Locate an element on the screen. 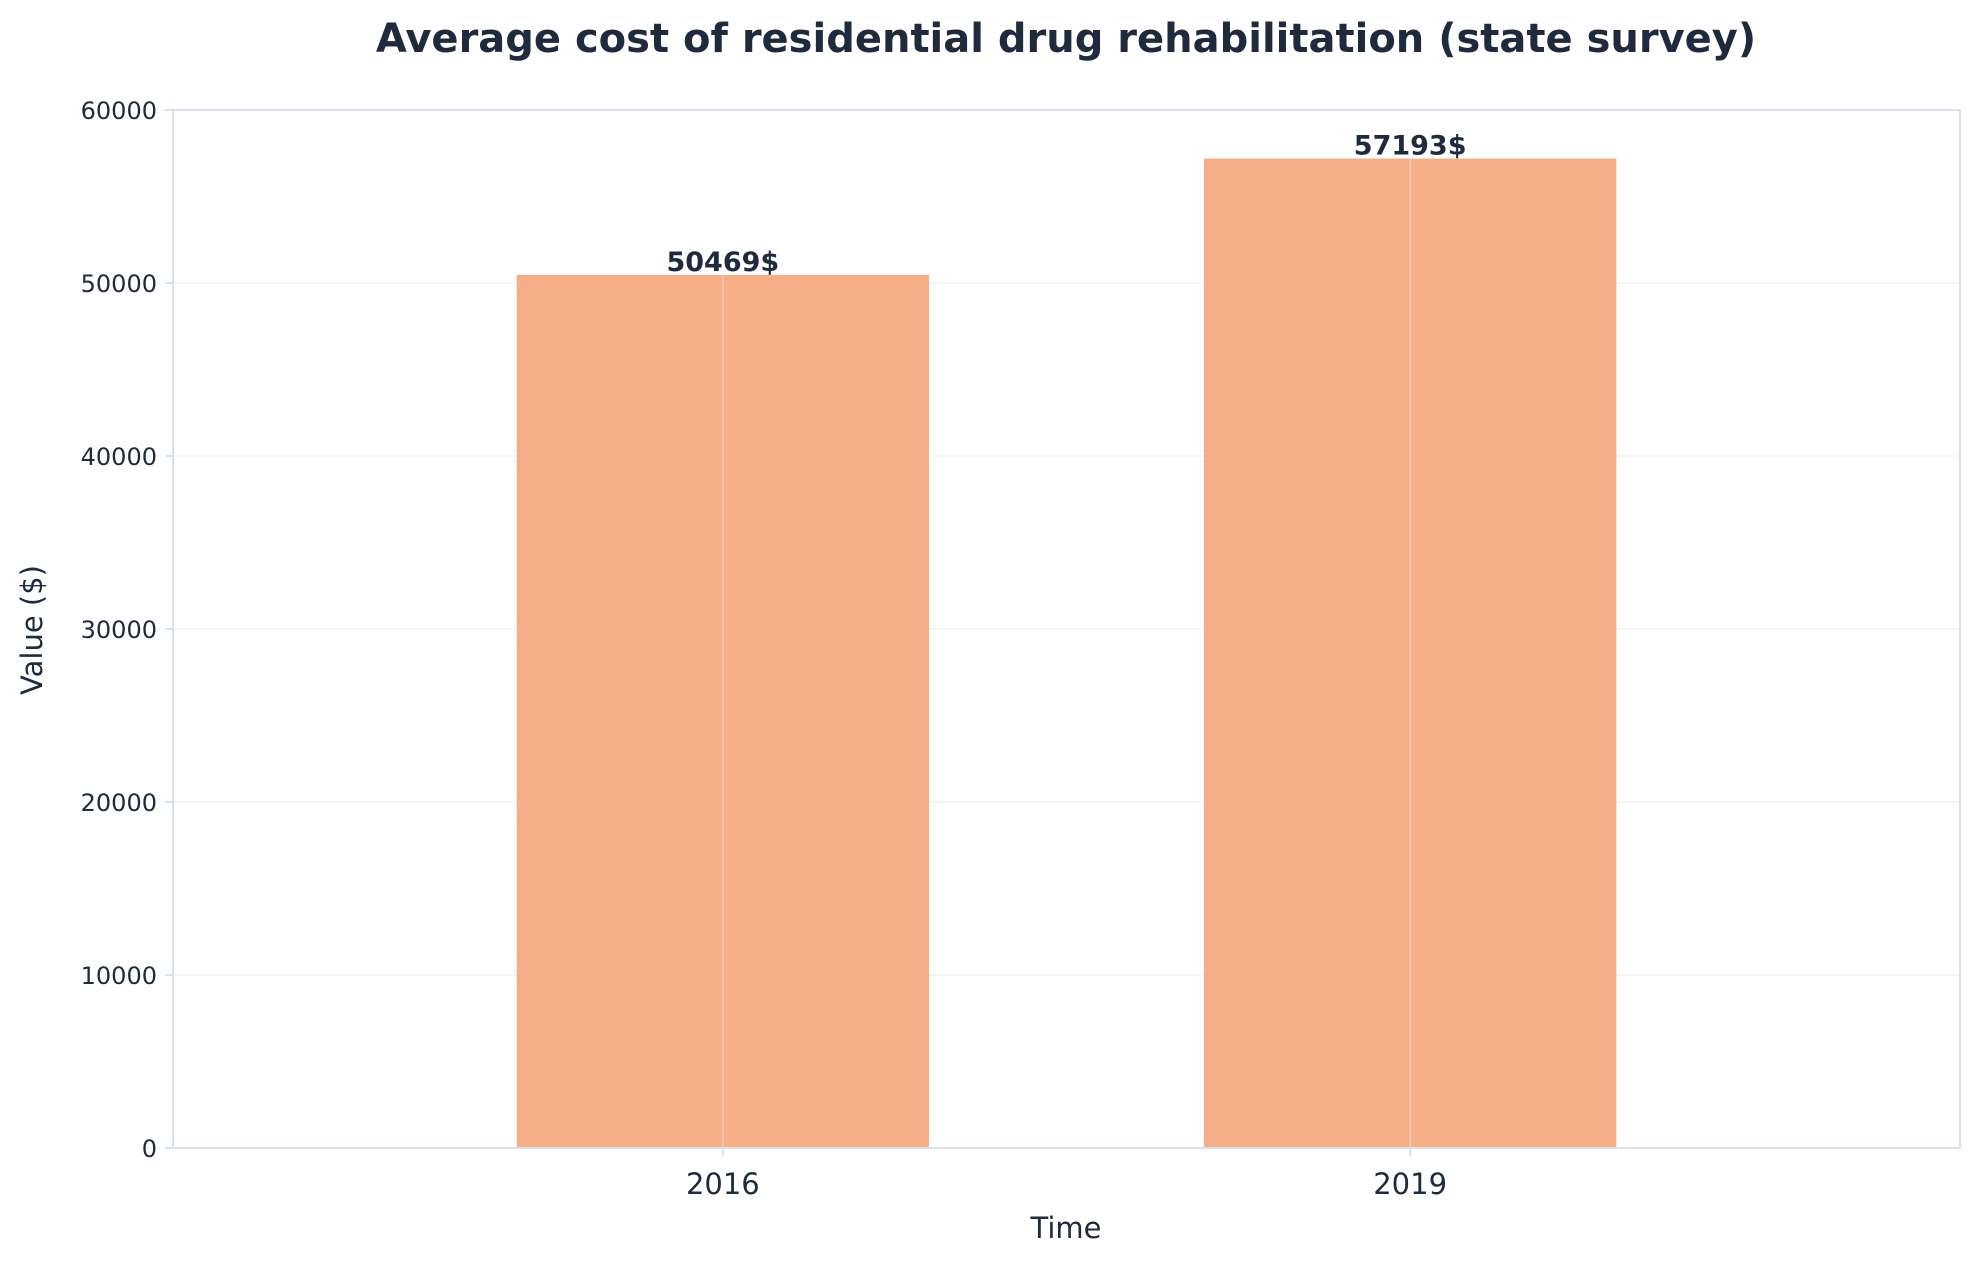 This screenshot has width=1977, height=1263. data-label: 57193$ is located at coordinates (1410, 146).